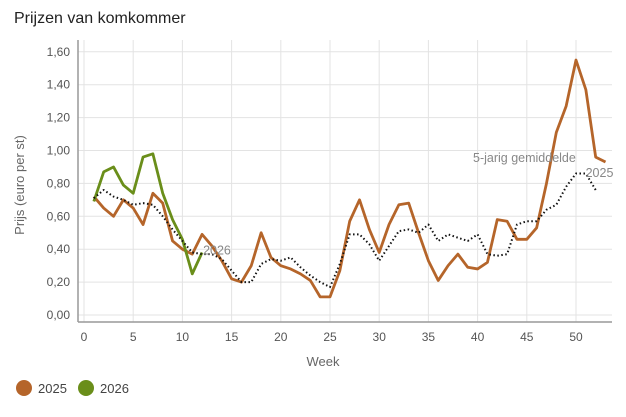 The height and width of the screenshot is (417, 626). Describe the element at coordinates (524, 158) in the screenshot. I see `series-label-5-jarig-gemiddelde: 5-jarig gemiddelde` at that location.